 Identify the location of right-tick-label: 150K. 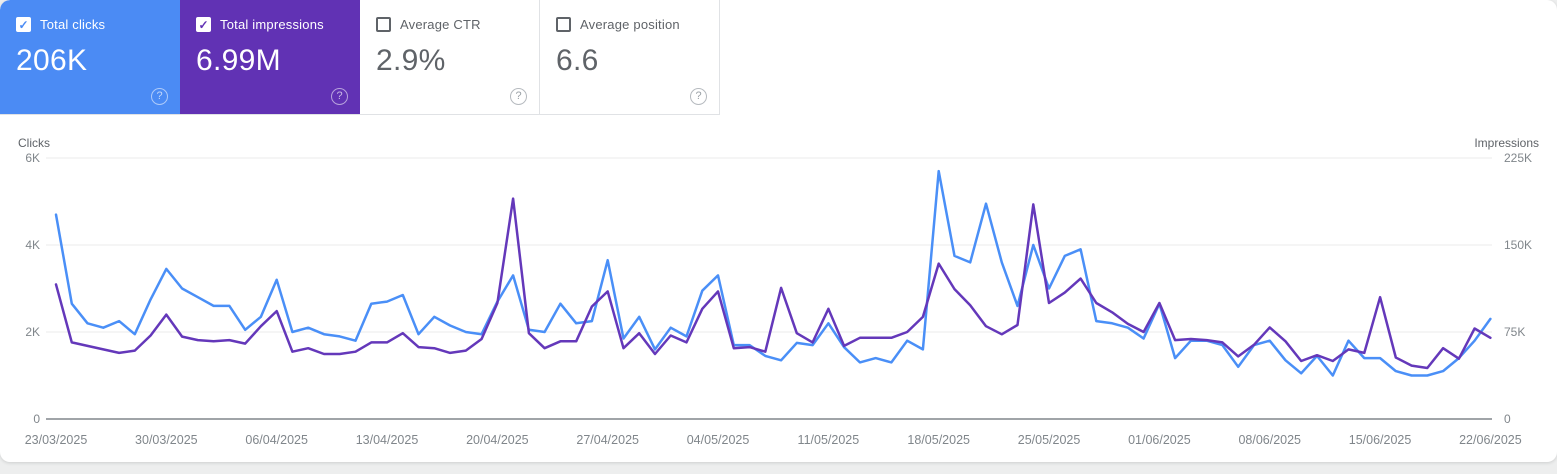
(1518, 245).